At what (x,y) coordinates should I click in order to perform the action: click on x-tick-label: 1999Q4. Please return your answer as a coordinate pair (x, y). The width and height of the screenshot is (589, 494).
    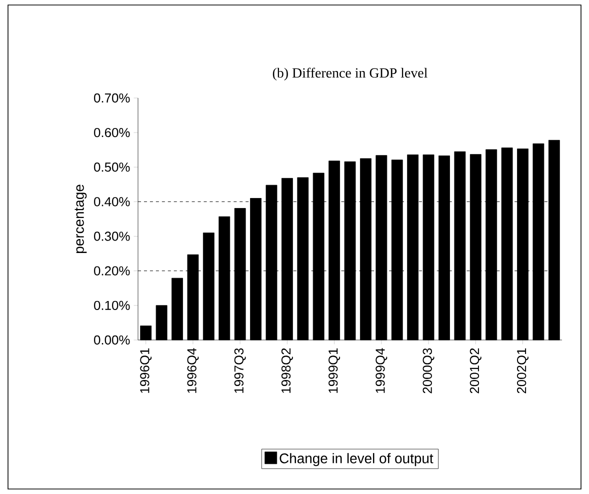
    Looking at the image, I should click on (382, 370).